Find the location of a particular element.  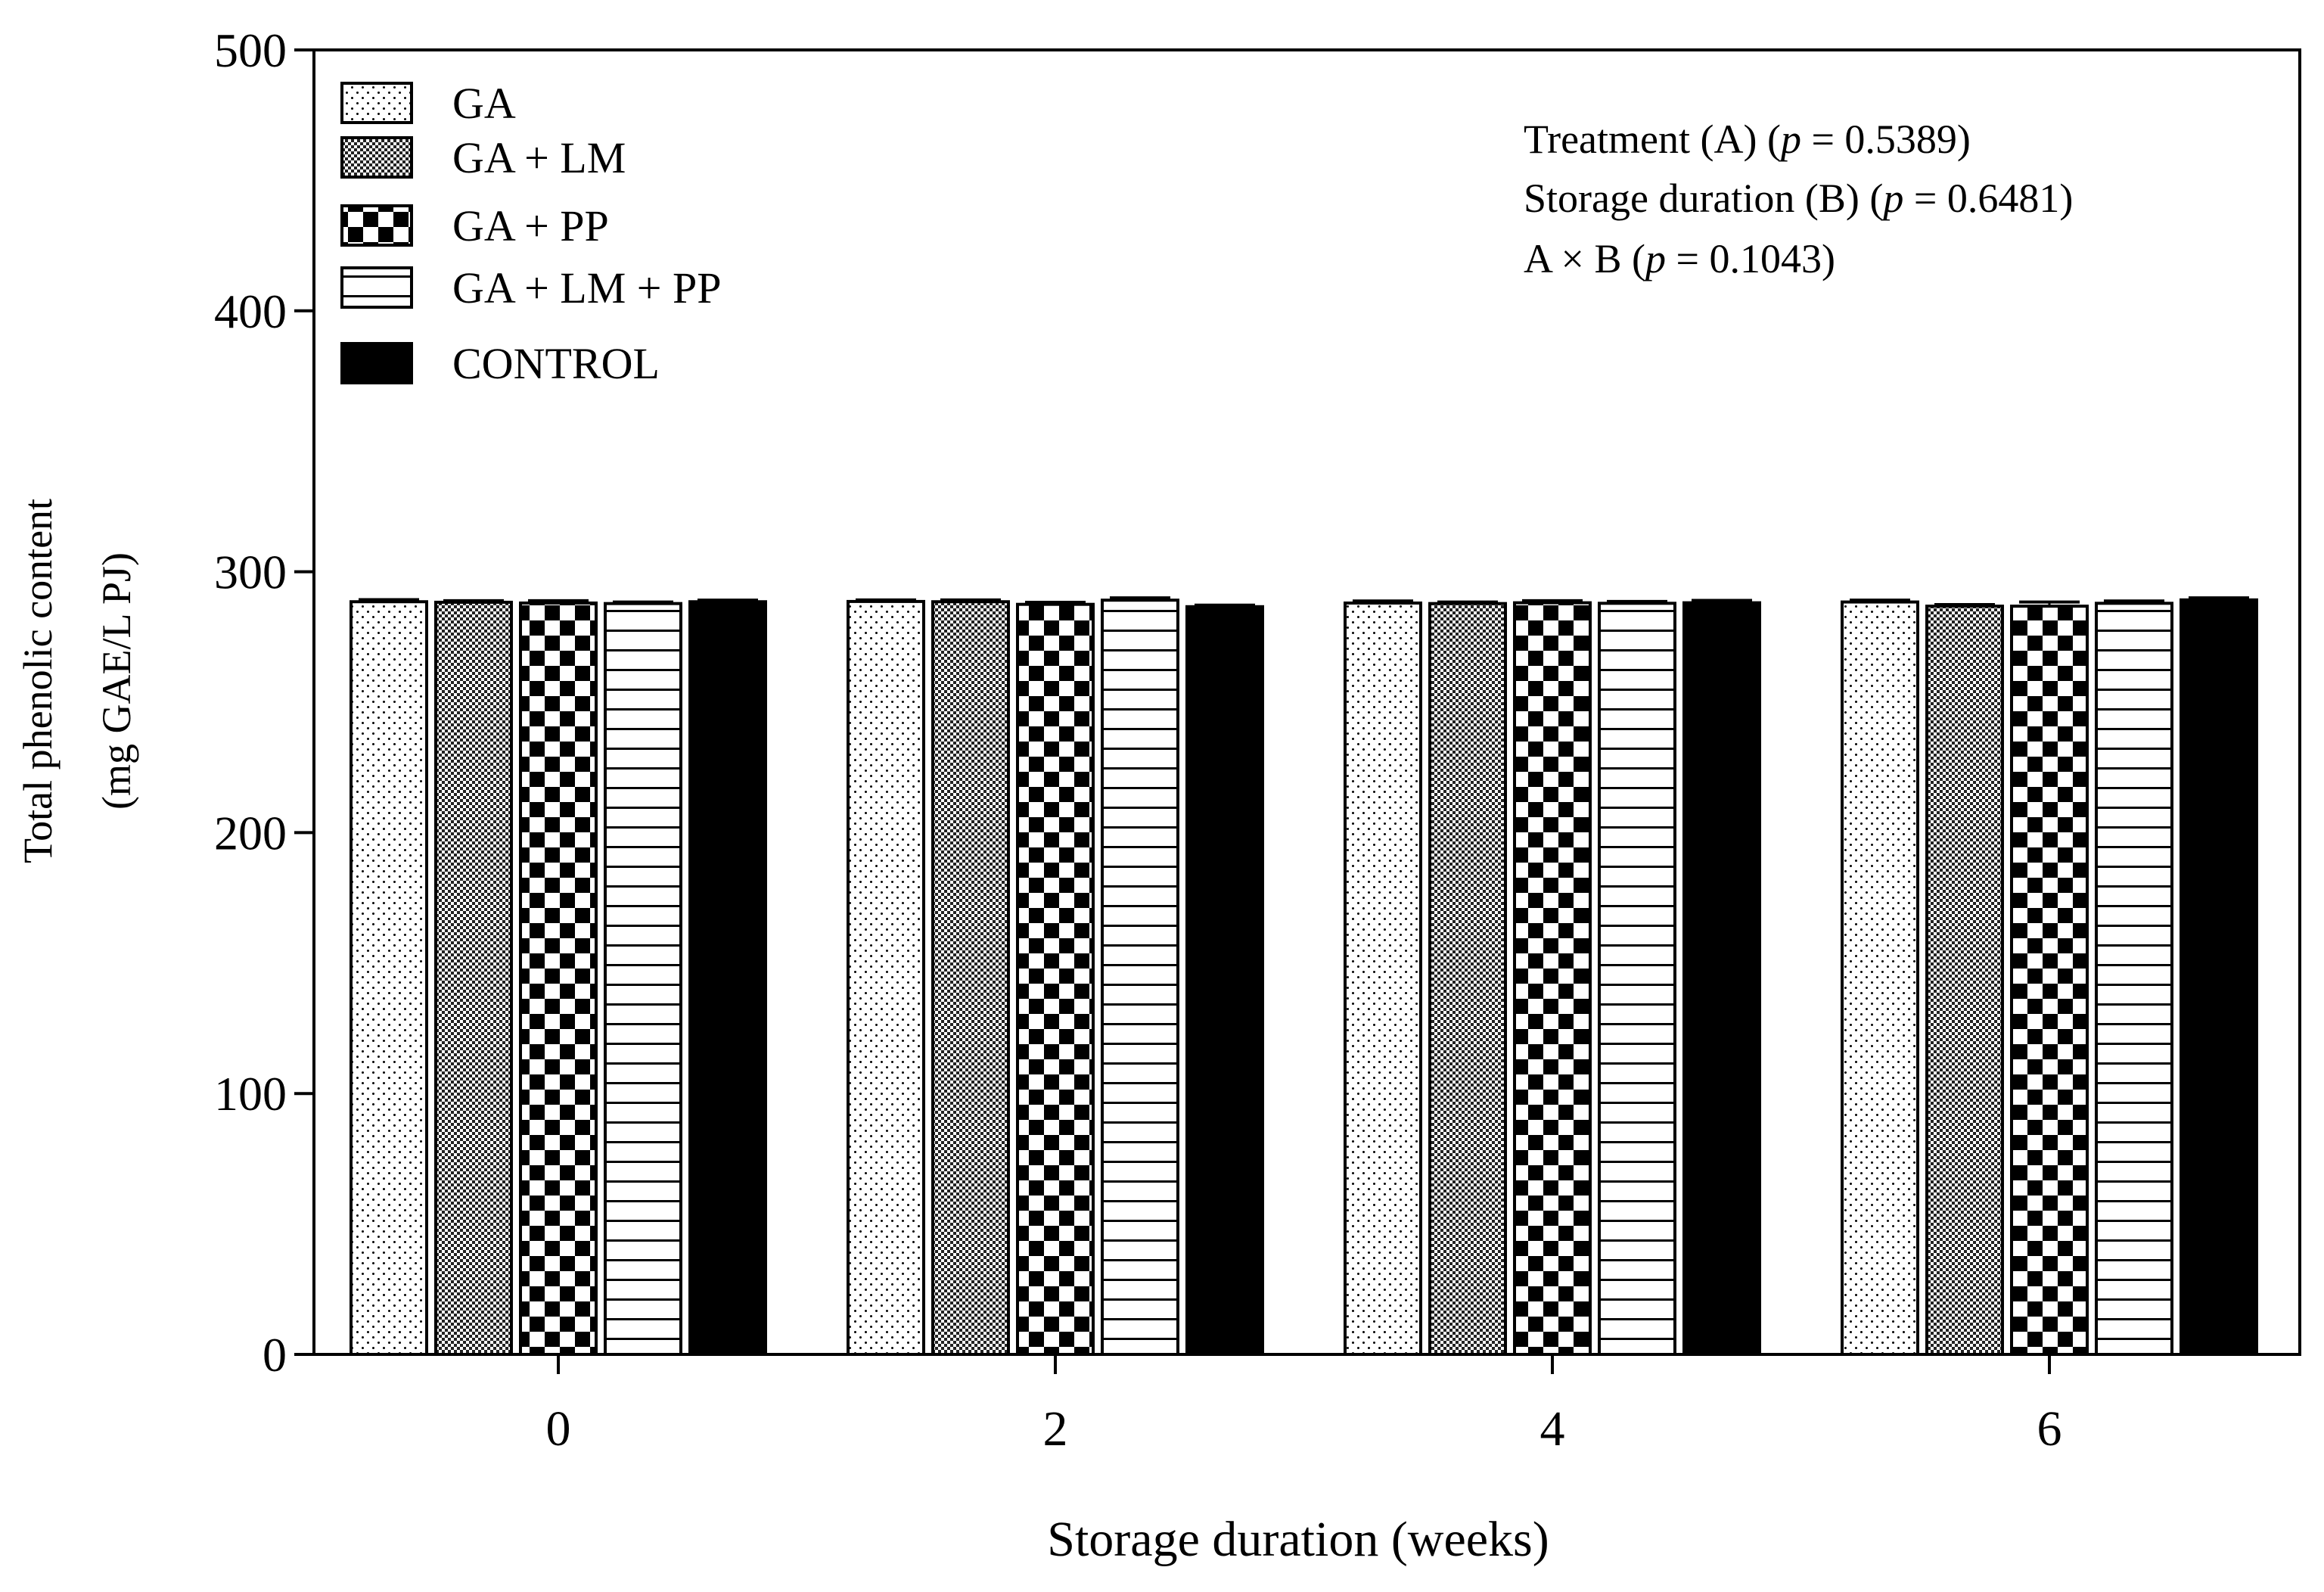

y-tick-label: 200 is located at coordinates (250, 833).